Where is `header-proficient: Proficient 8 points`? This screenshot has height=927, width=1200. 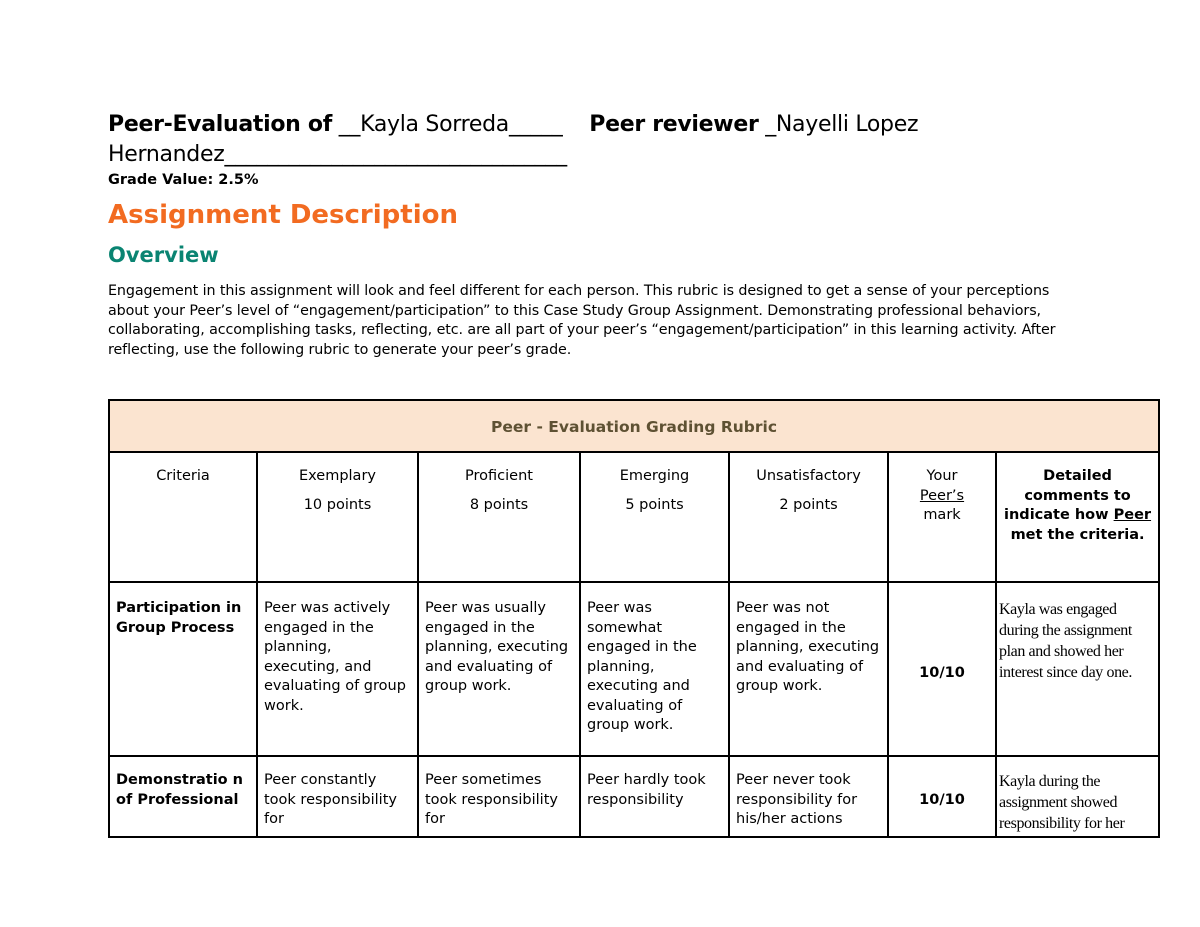 header-proficient: Proficient 8 points is located at coordinates (499, 517).